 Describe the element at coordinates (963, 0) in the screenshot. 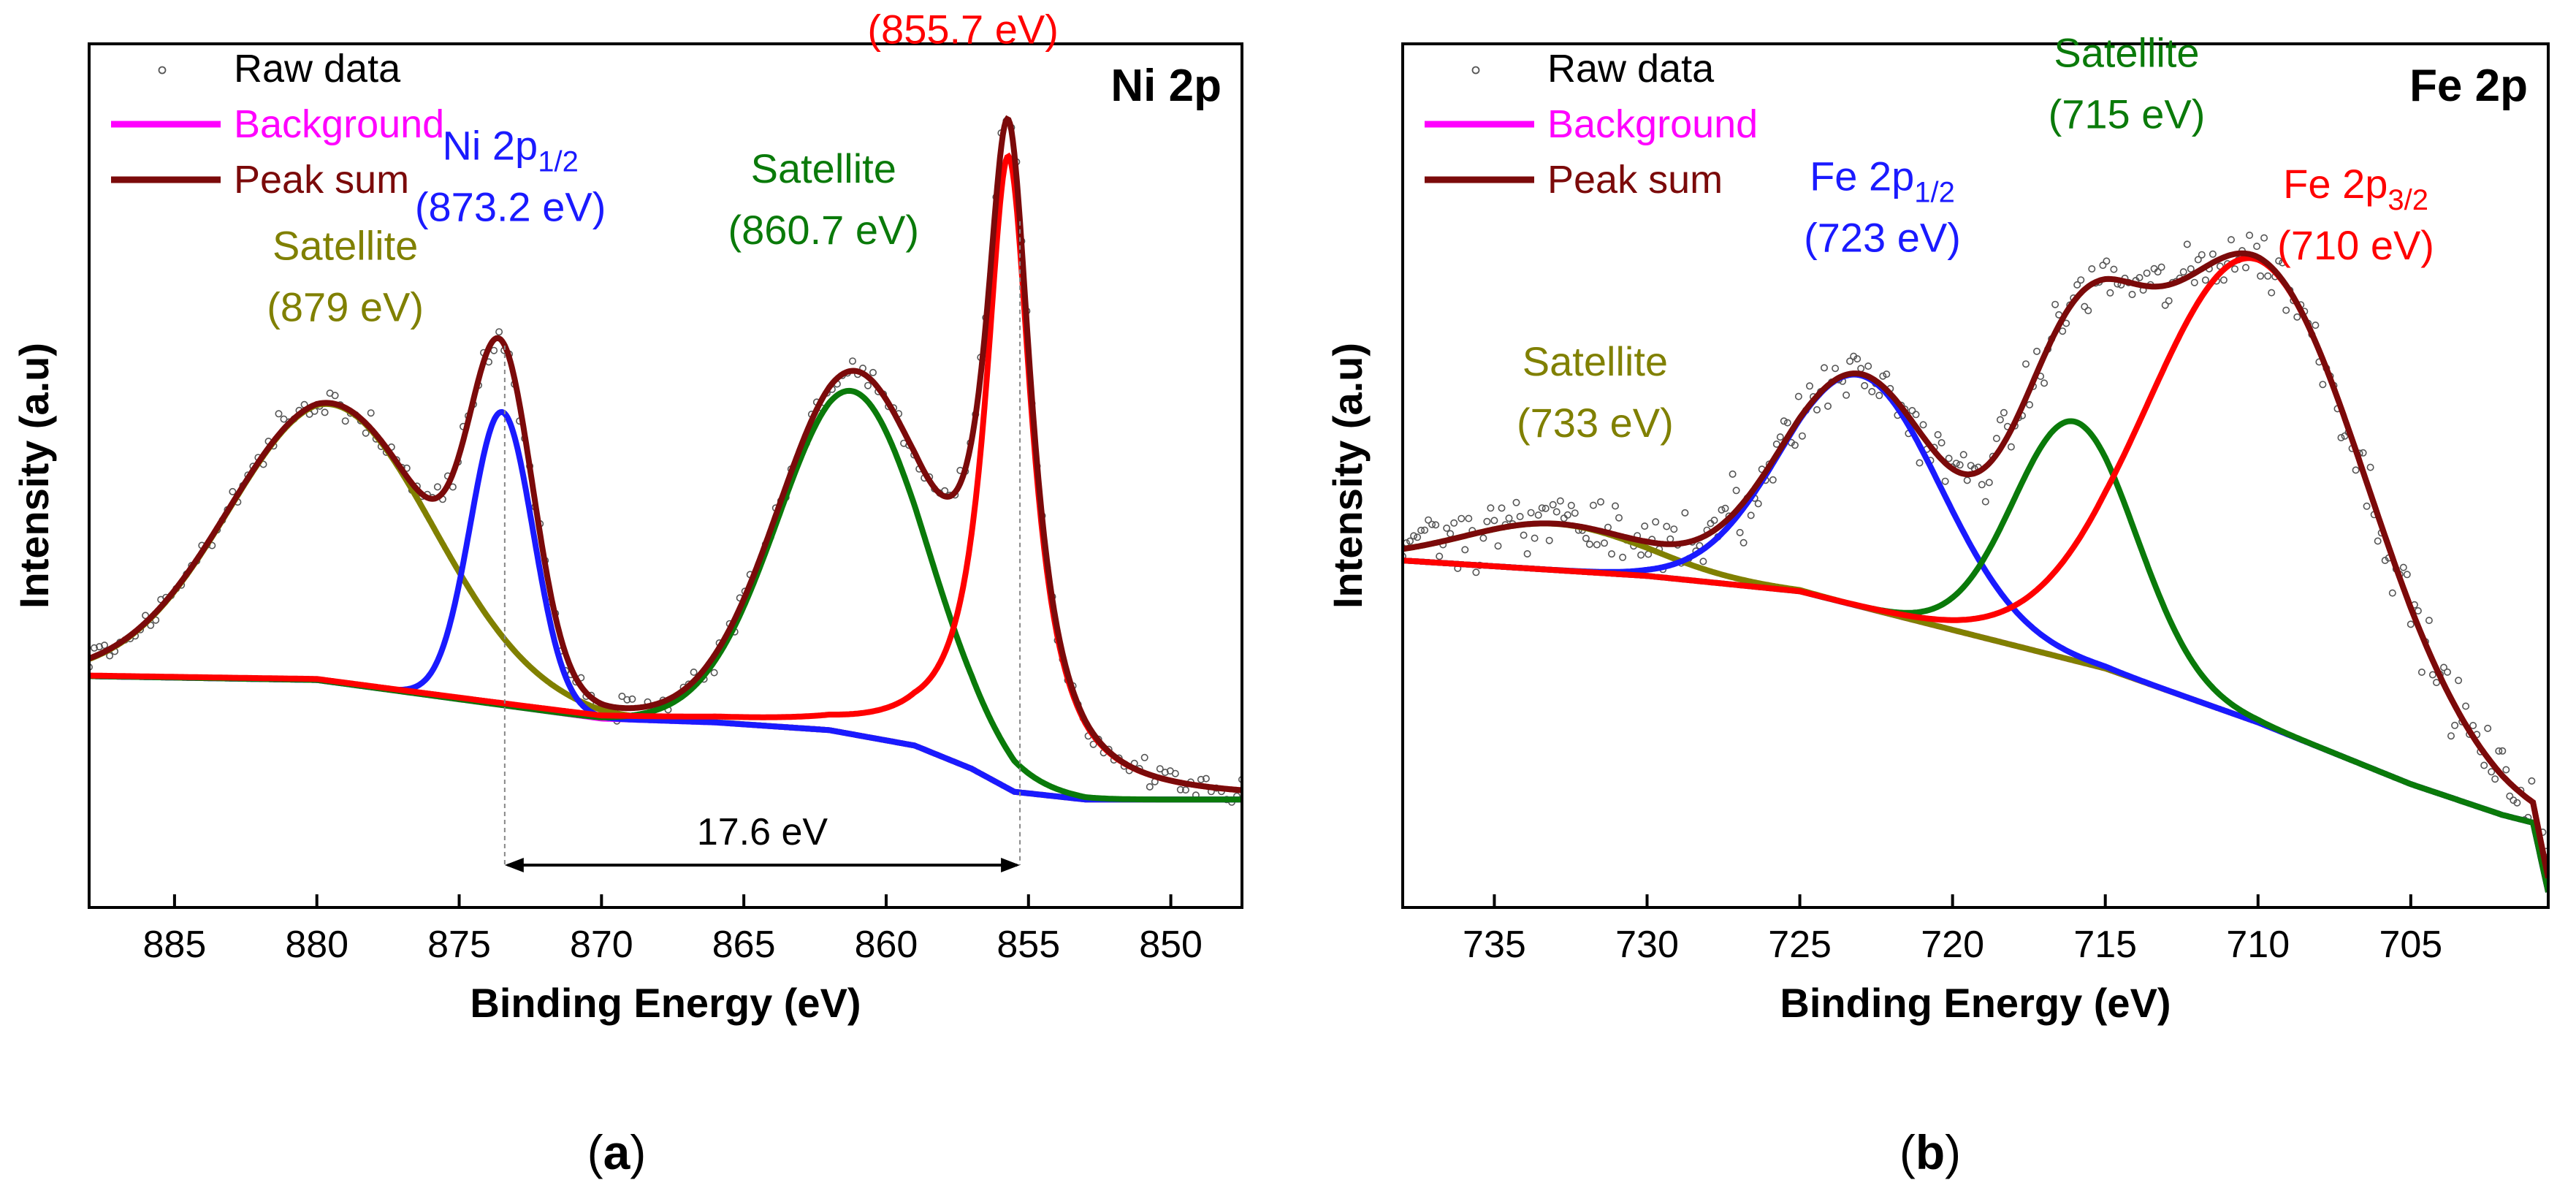

I see `peak-annotation-name: Ni 2p3/2` at that location.